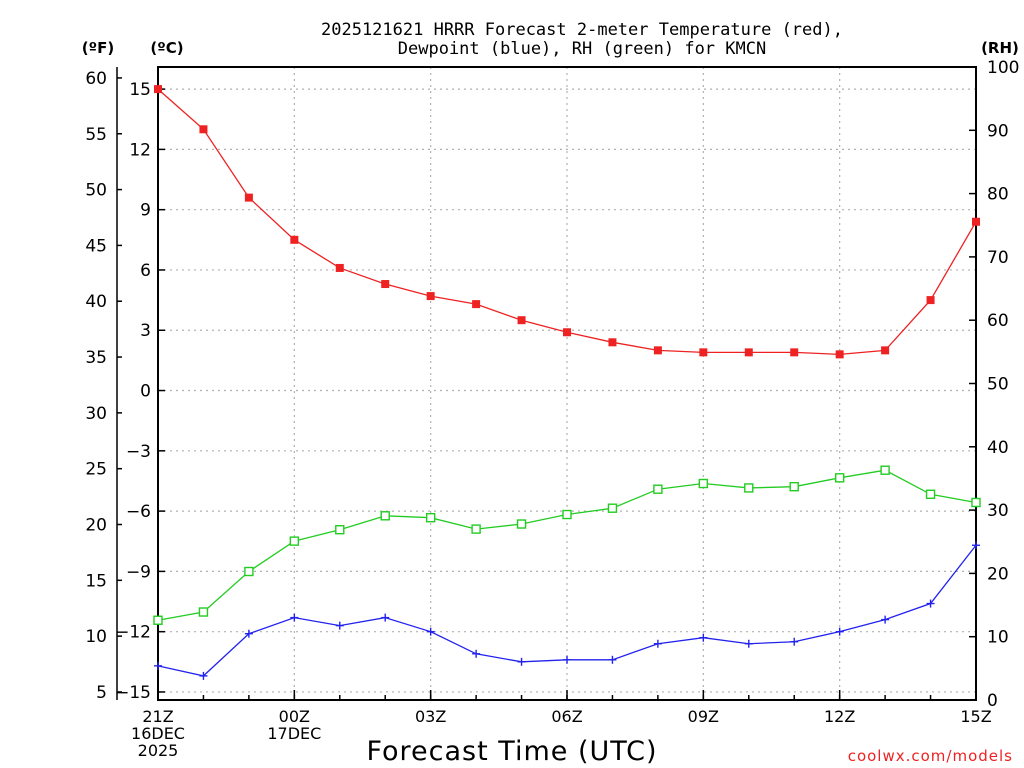  Describe the element at coordinates (992, 701) in the screenshot. I see `rh-tick-label: 0` at that location.